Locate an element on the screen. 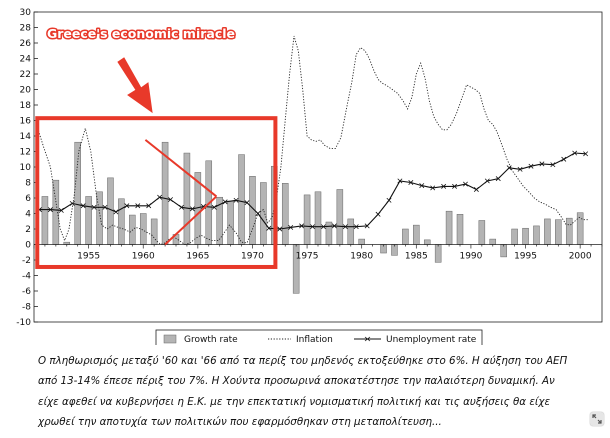 The image size is (610, 438). y-tick-label: 4 is located at coordinates (28, 215).